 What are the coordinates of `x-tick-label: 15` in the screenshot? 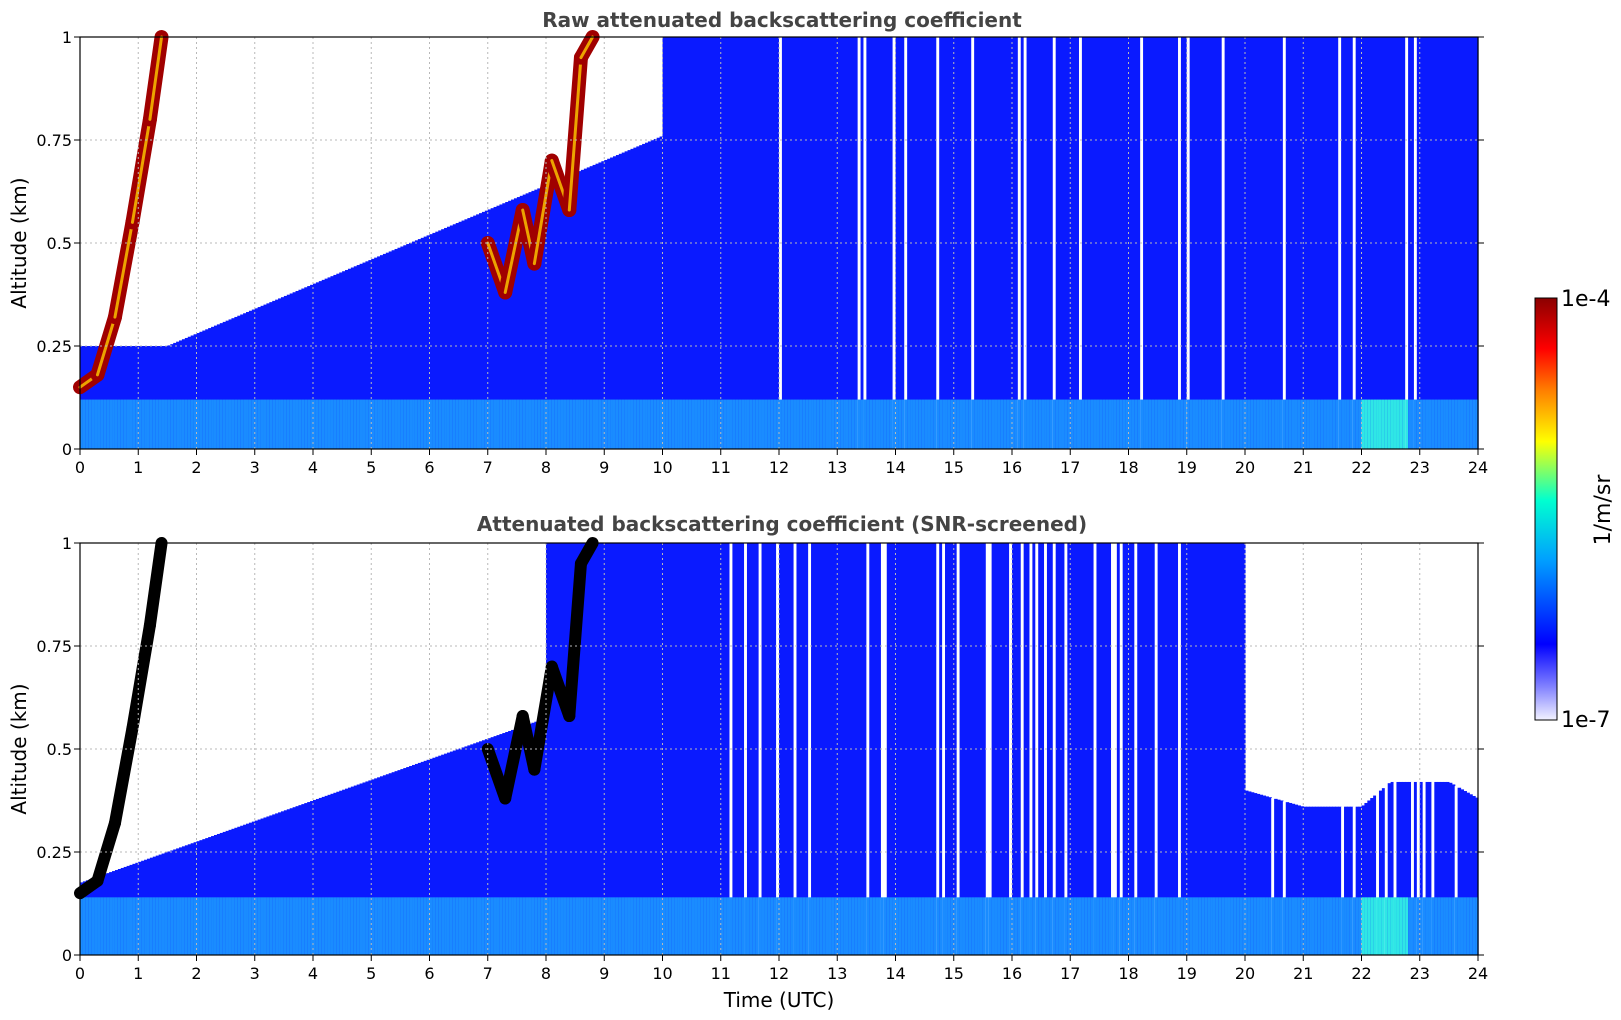 It's located at (954, 467).